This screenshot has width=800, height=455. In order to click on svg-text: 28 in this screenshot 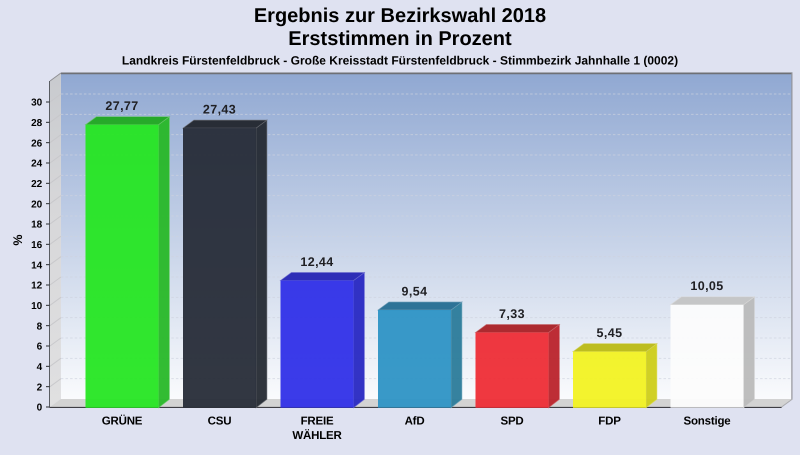, I will do `click(37, 123)`.